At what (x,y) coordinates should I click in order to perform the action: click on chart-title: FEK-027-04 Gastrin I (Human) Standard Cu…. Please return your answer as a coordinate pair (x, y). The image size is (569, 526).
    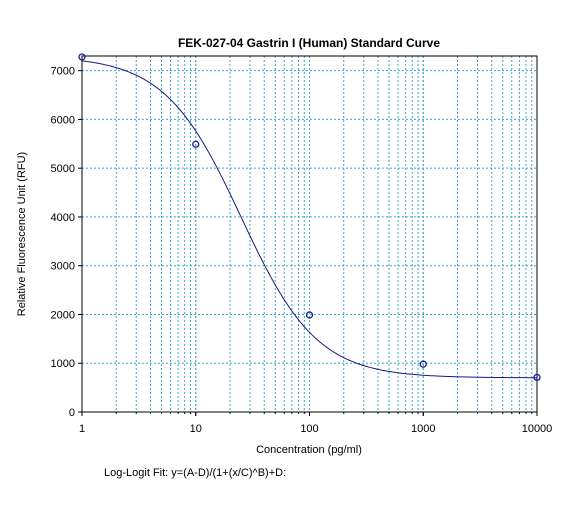
    Looking at the image, I should click on (309, 43).